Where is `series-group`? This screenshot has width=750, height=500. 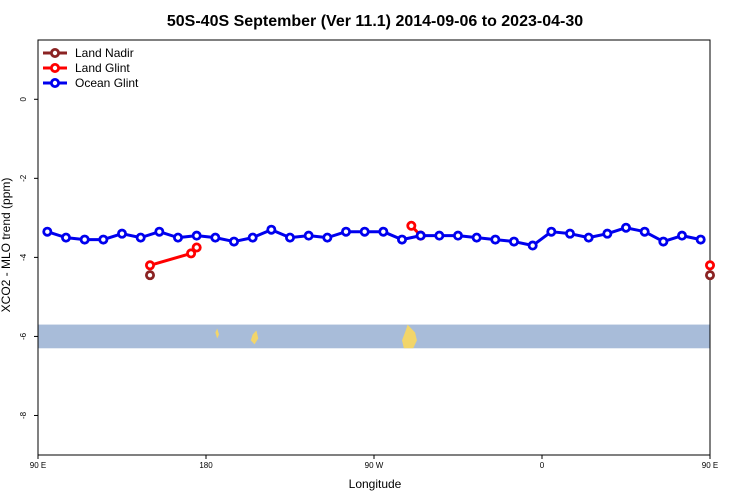 series-group is located at coordinates (379, 250).